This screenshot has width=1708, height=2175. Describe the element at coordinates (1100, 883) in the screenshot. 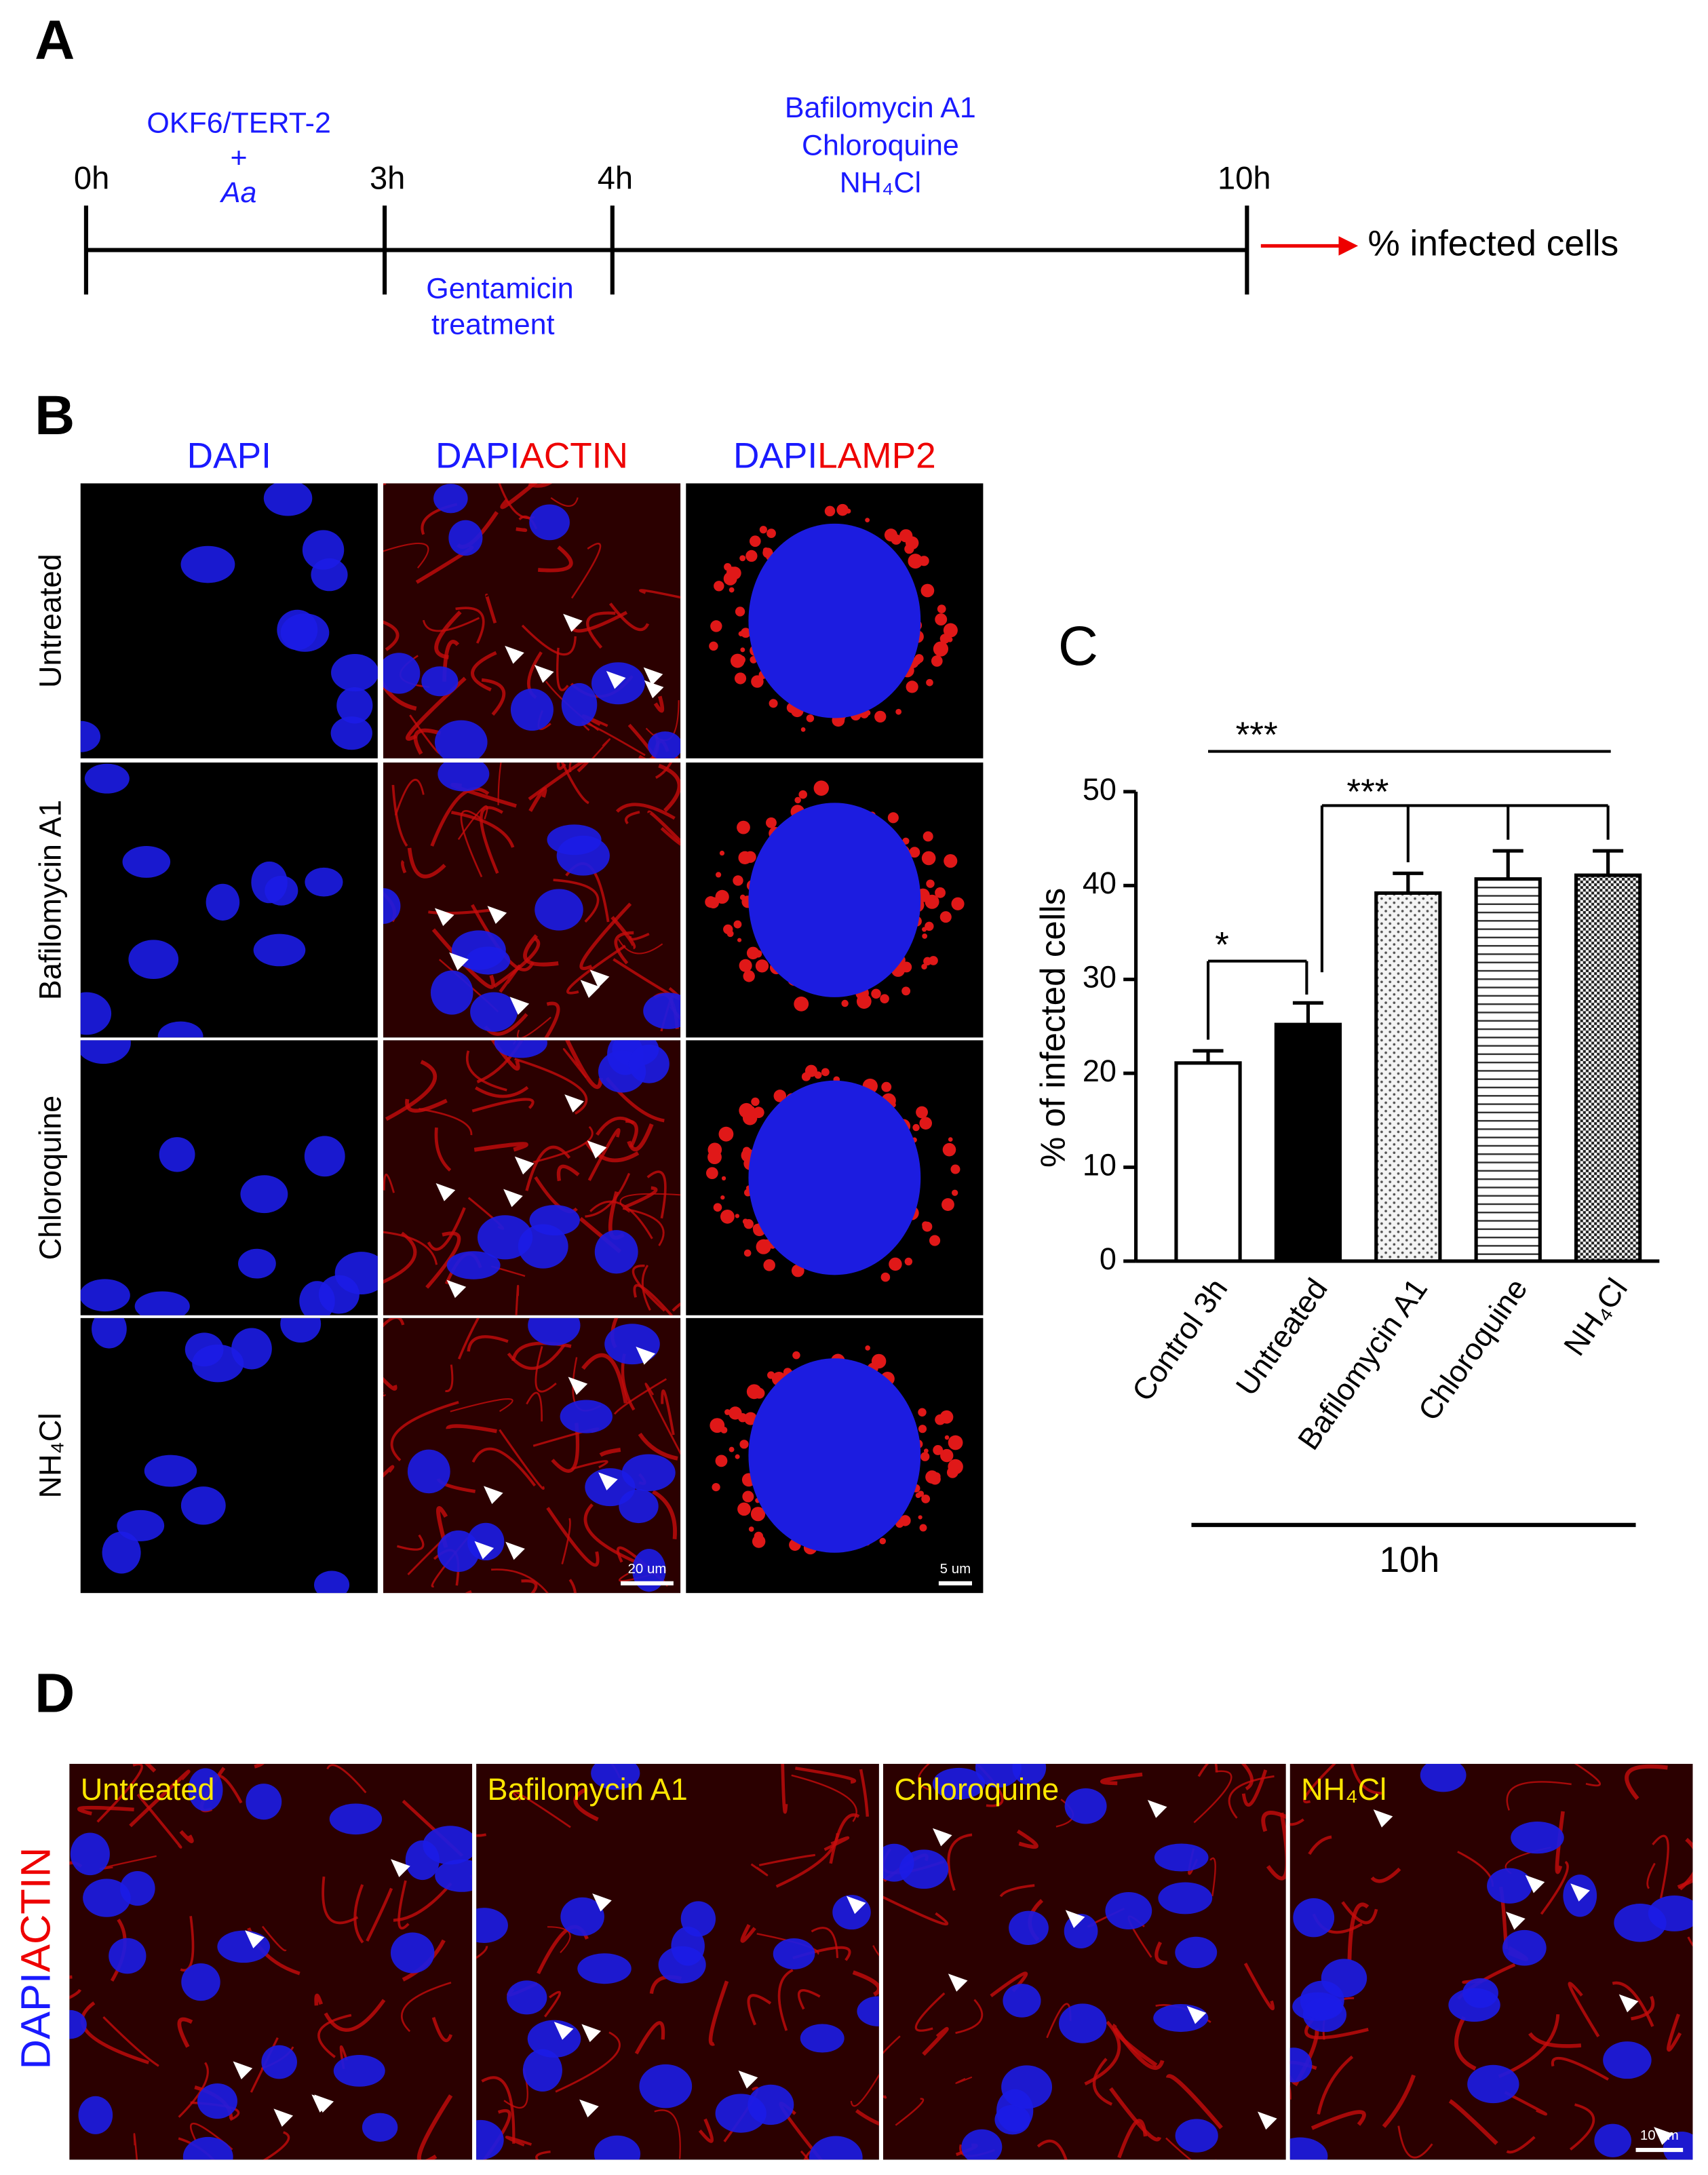

I see `y-tick-label: 40` at that location.